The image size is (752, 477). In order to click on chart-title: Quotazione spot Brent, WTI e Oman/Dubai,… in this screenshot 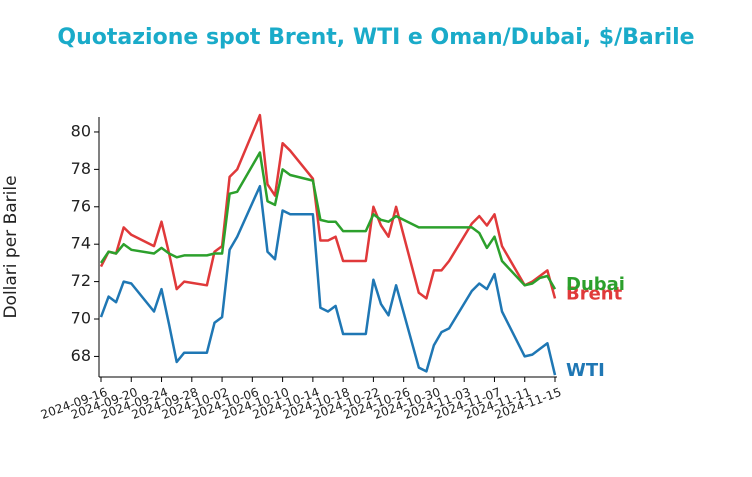, I will do `click(375, 37)`.